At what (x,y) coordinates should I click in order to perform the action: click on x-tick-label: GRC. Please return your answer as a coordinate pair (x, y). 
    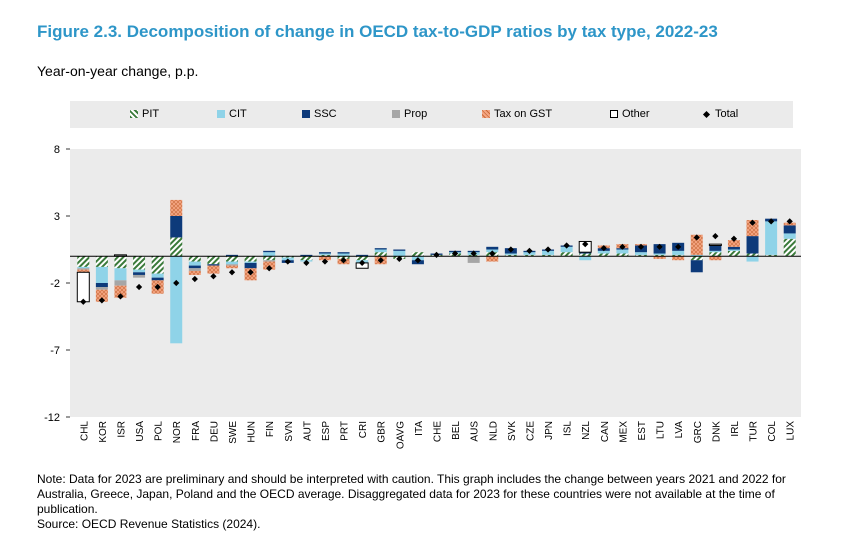
    Looking at the image, I should click on (698, 432).